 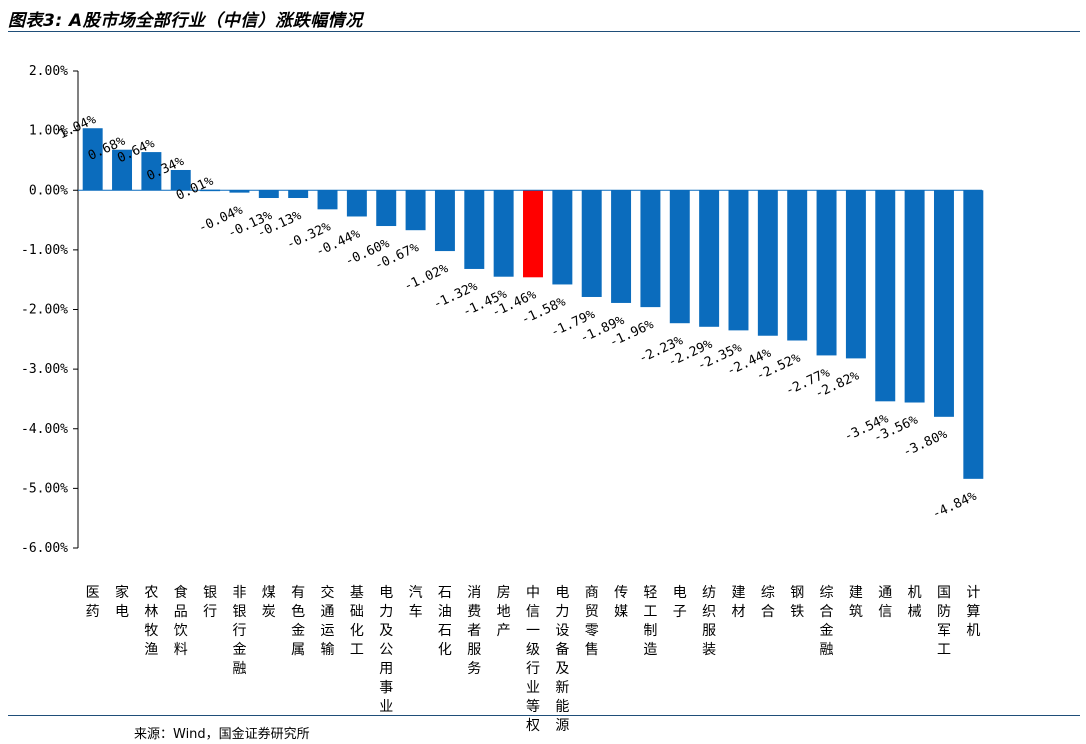 What do you see at coordinates (386, 650) in the screenshot?
I see `category-label: 电力及公用事业` at bounding box center [386, 650].